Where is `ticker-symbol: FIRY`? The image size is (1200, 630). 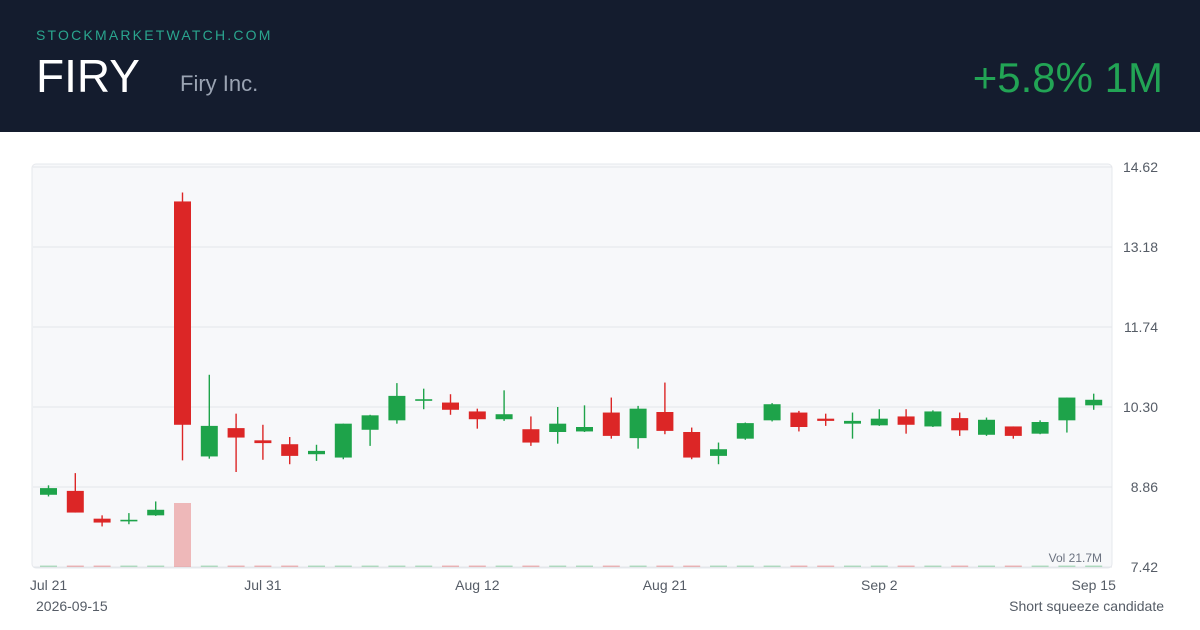
ticker-symbol: FIRY is located at coordinates (88, 76).